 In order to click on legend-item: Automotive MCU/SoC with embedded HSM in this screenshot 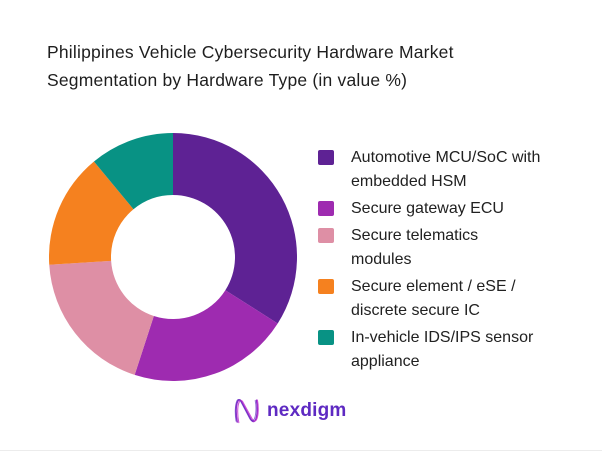, I will do `click(429, 170)`.